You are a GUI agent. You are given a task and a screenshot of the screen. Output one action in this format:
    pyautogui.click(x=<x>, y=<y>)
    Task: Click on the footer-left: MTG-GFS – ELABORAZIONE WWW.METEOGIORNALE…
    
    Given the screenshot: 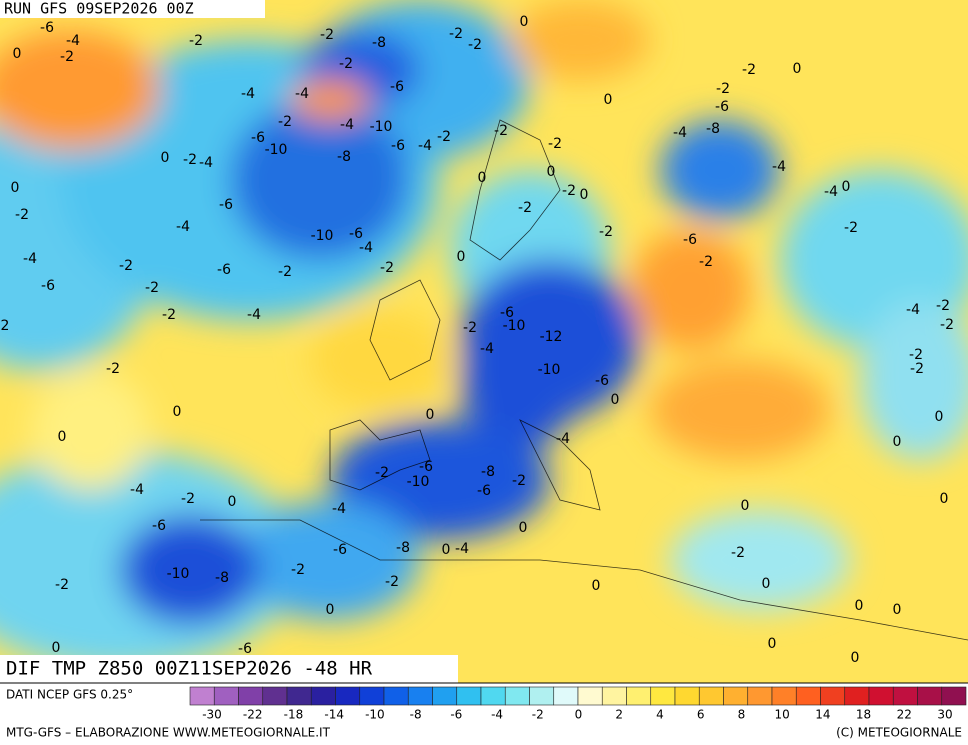 What is the action you would take?
    pyautogui.click(x=168, y=733)
    